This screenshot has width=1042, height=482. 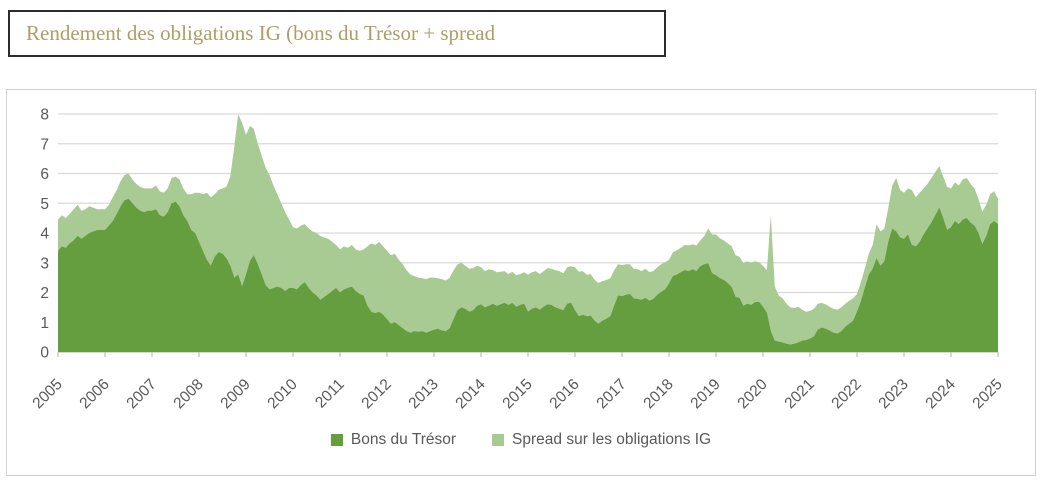 I want to click on x-tick-label-2016: 2016, so click(x=564, y=394).